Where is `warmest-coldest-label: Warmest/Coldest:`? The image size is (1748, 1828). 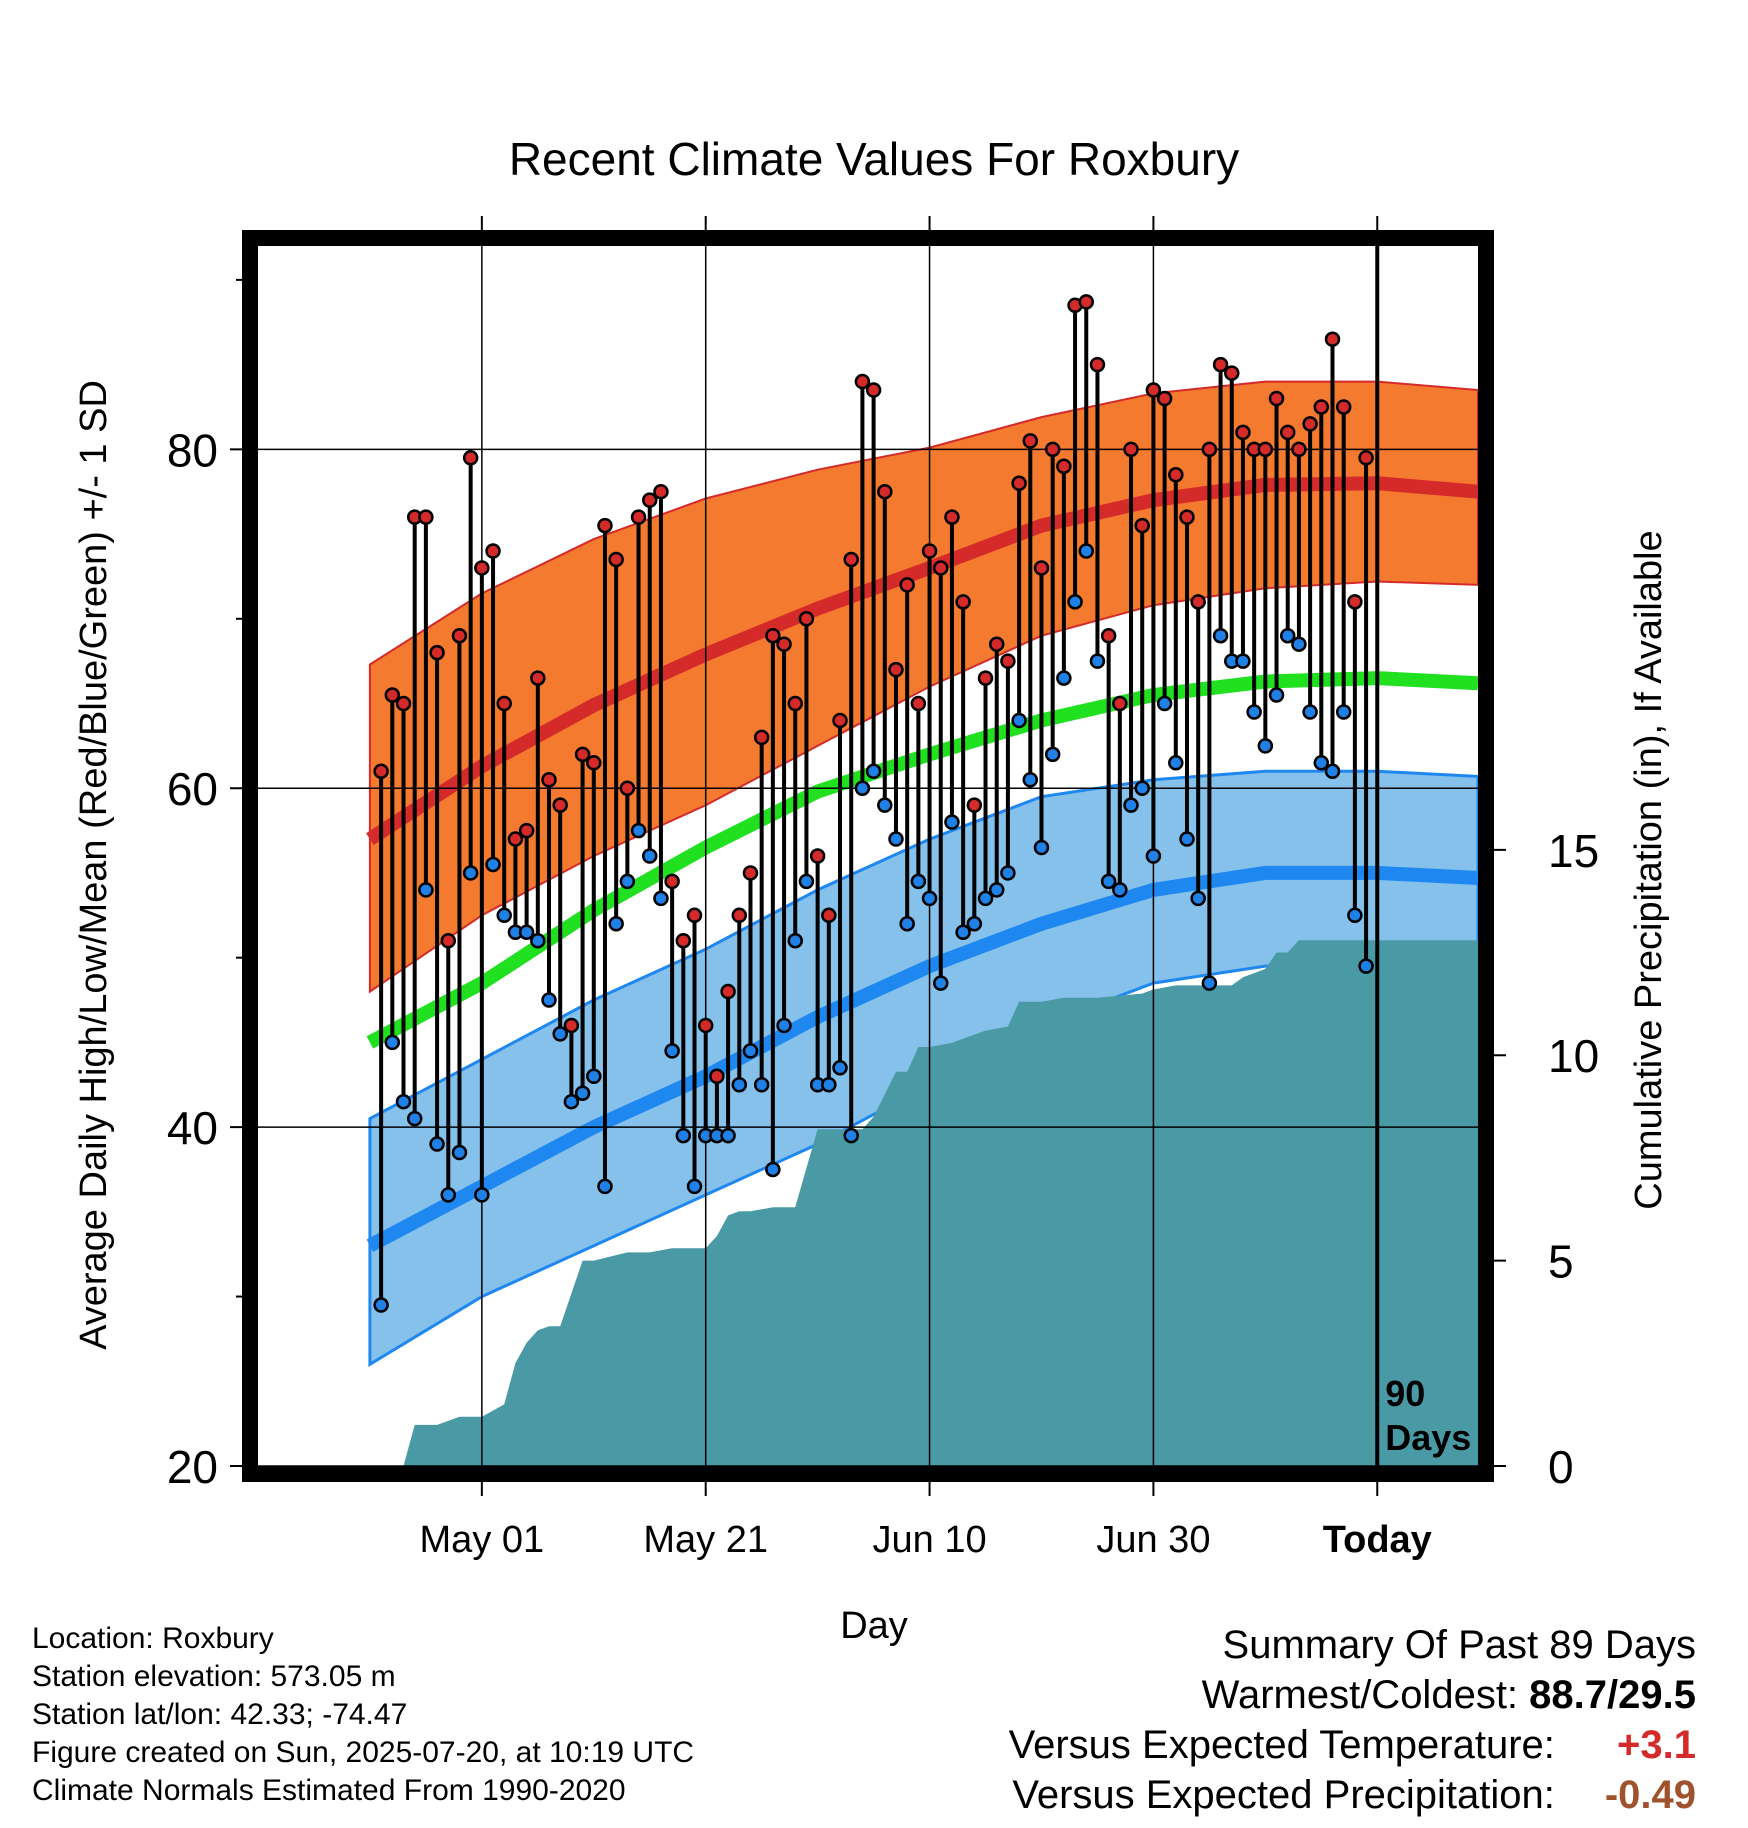 warmest-coldest-label: Warmest/Coldest: is located at coordinates (1360, 1695).